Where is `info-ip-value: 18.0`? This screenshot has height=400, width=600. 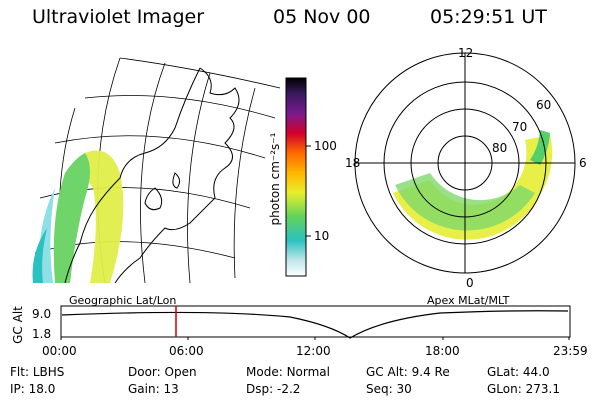
info-ip-value: 18.0 is located at coordinates (42, 389).